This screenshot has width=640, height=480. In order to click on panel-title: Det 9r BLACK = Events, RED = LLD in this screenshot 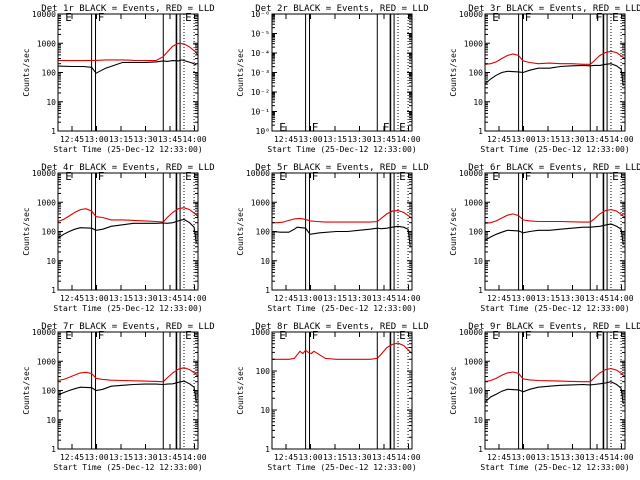, I will do `click(554, 327)`.